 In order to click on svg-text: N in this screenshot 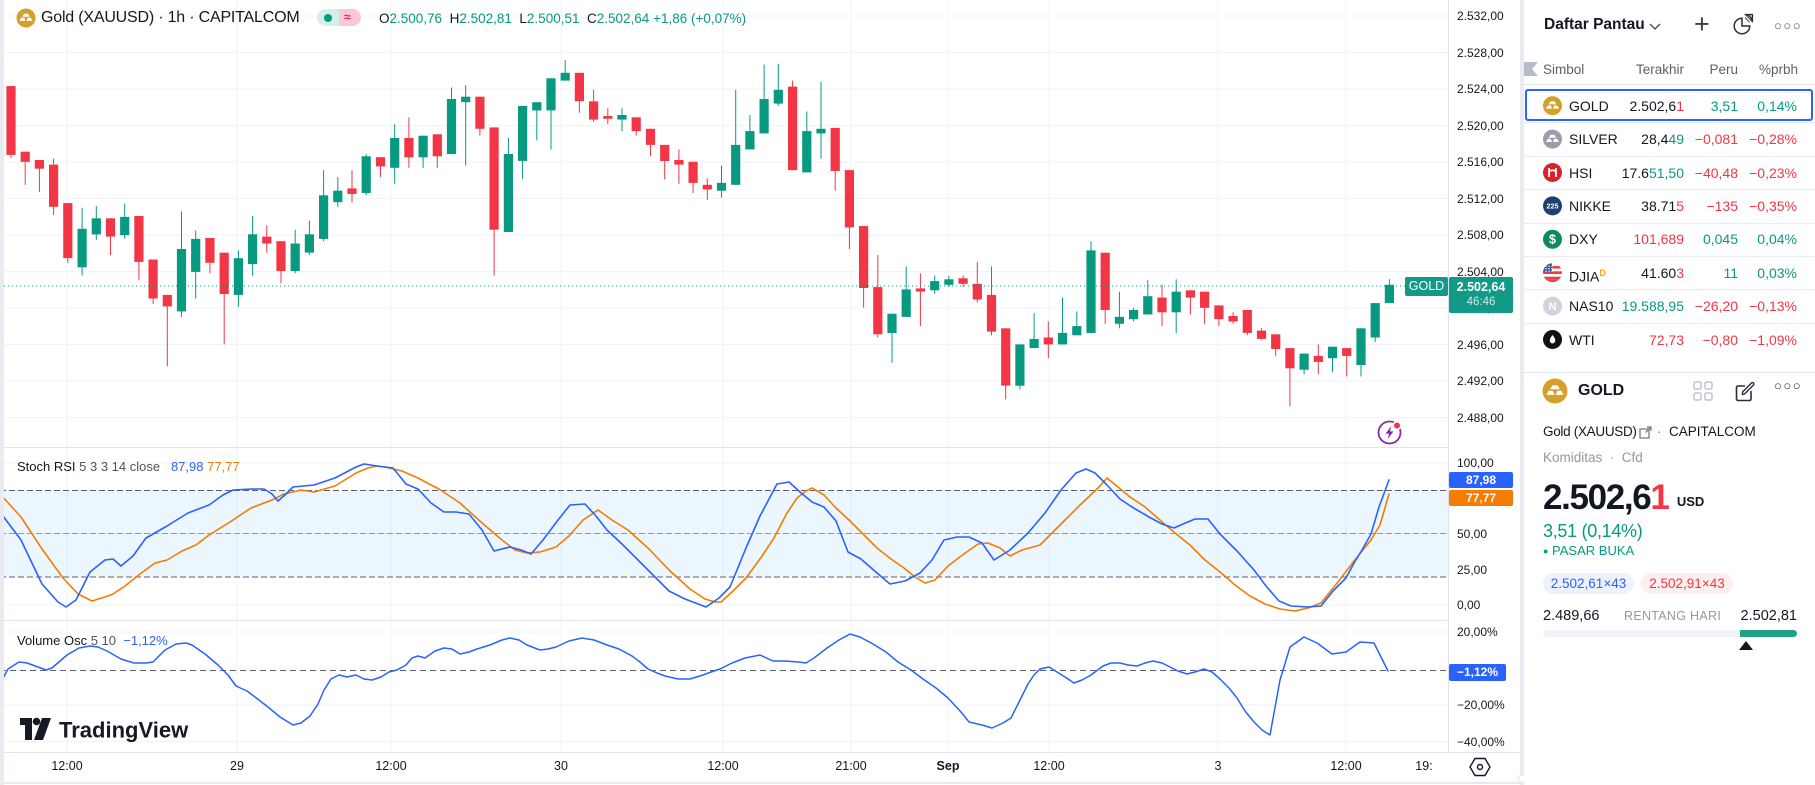, I will do `click(1553, 307)`.